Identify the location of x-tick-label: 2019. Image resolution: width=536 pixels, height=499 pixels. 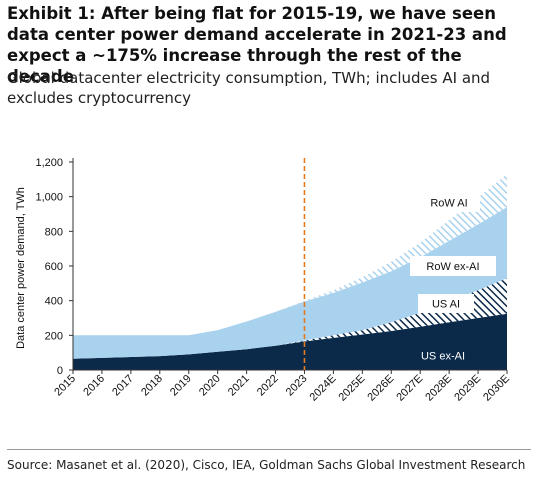
(181, 386).